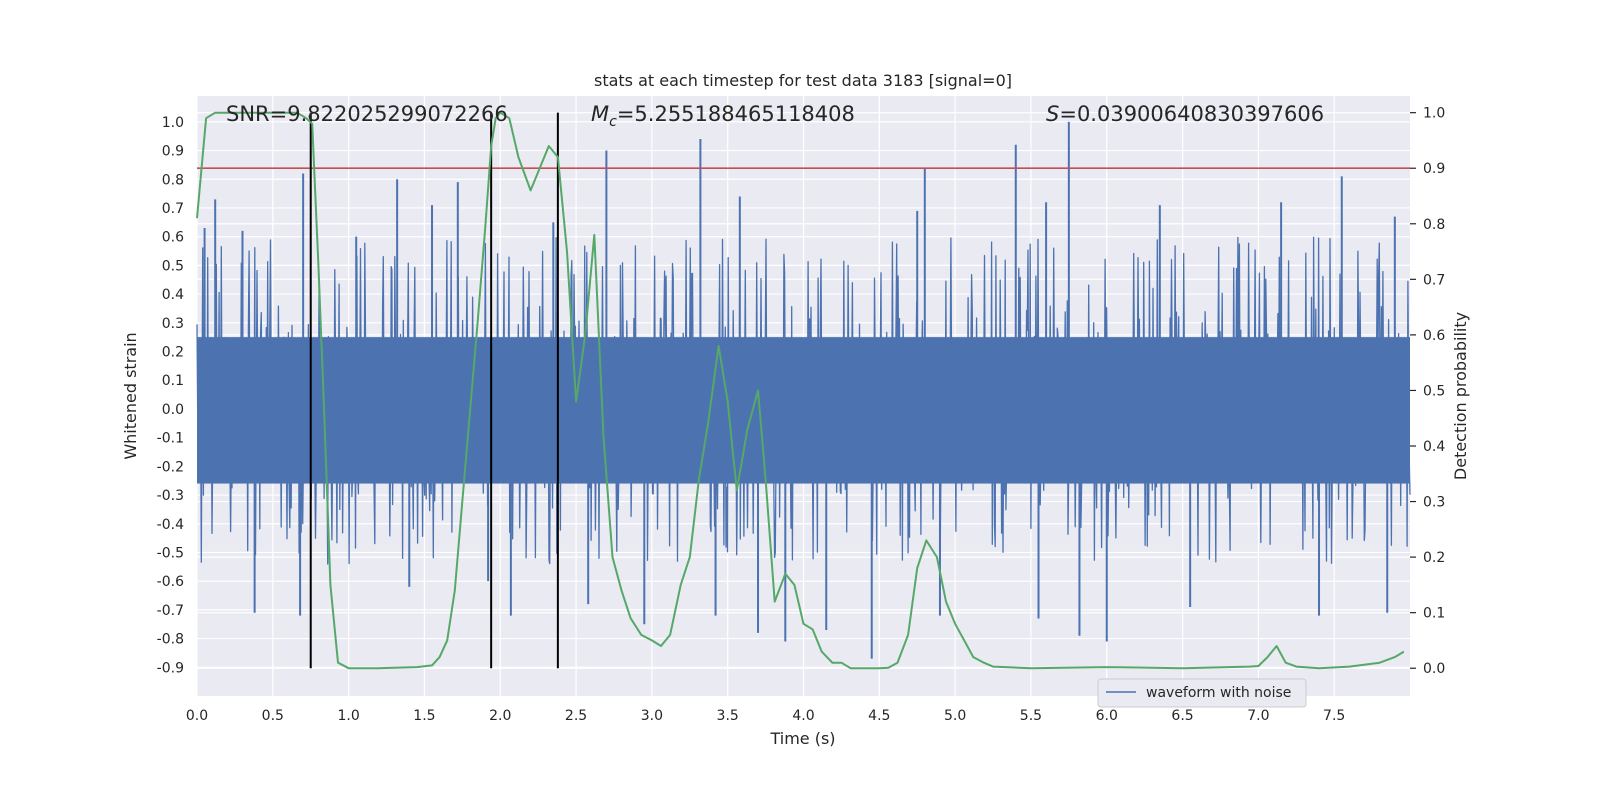  What do you see at coordinates (576, 716) in the screenshot?
I see `x-tick-label: 2.5` at bounding box center [576, 716].